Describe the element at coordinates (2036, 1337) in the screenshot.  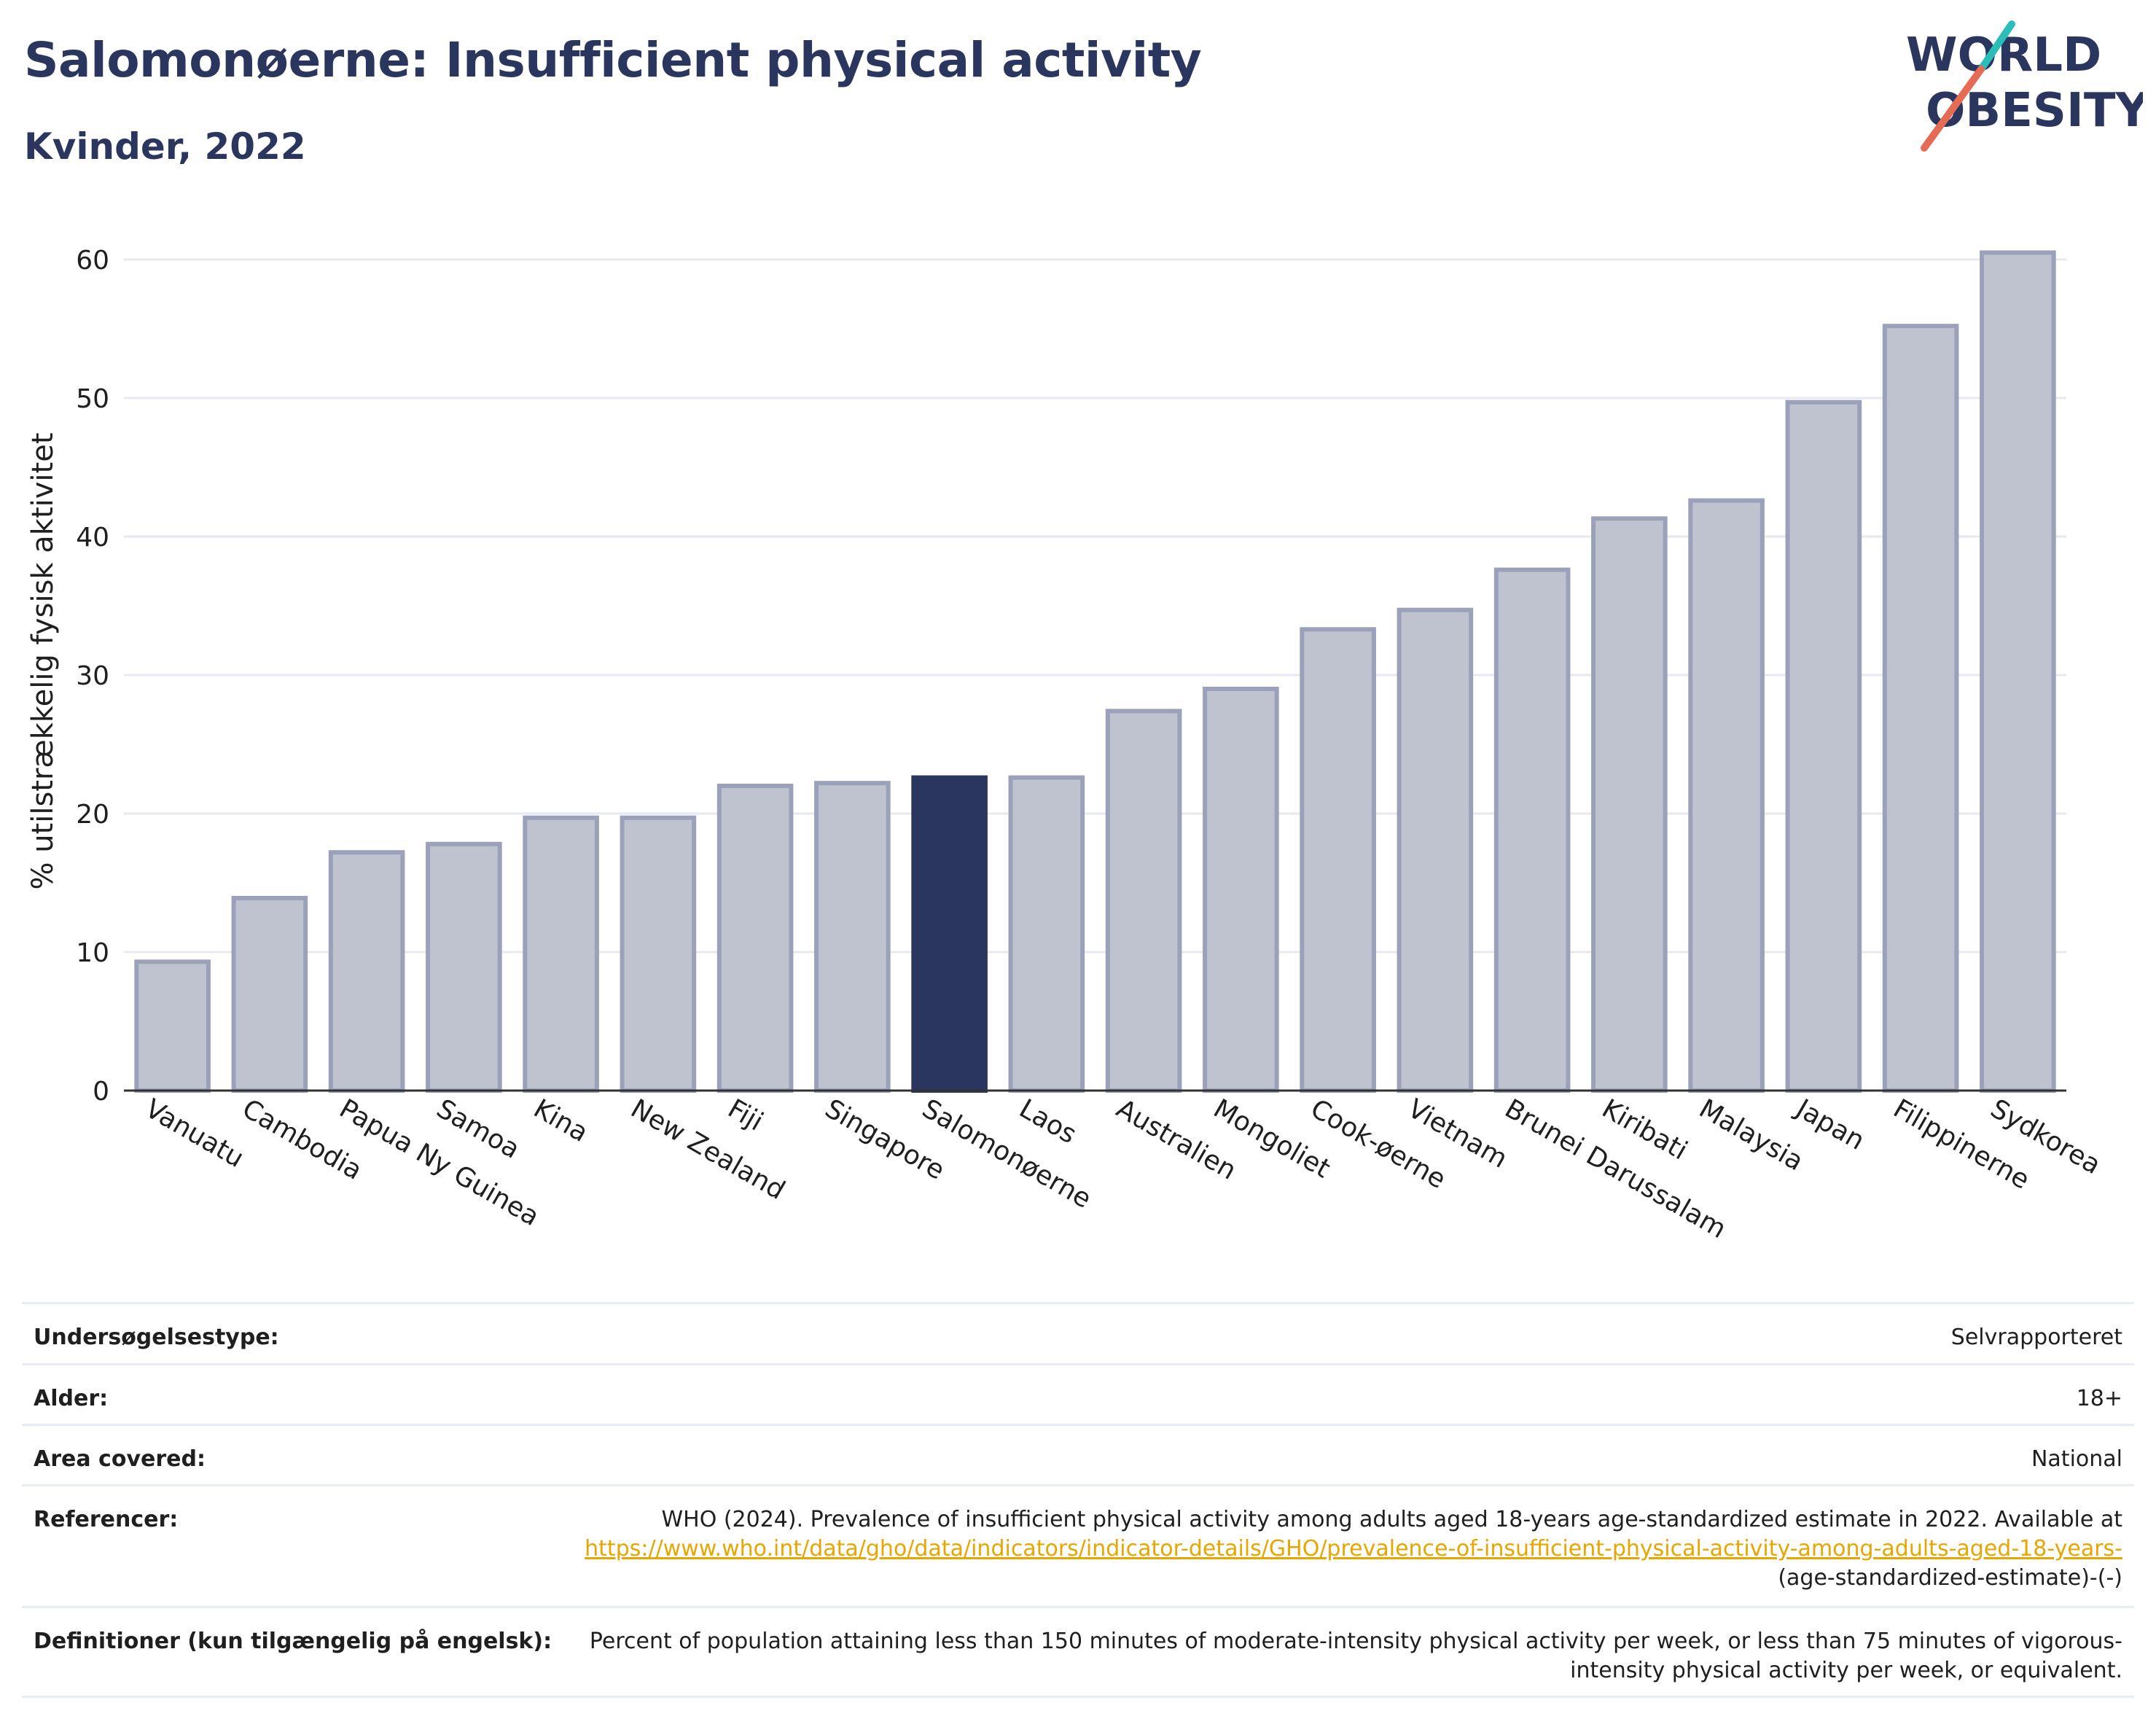
I see `survey-type-value: Selvrapporteret` at that location.